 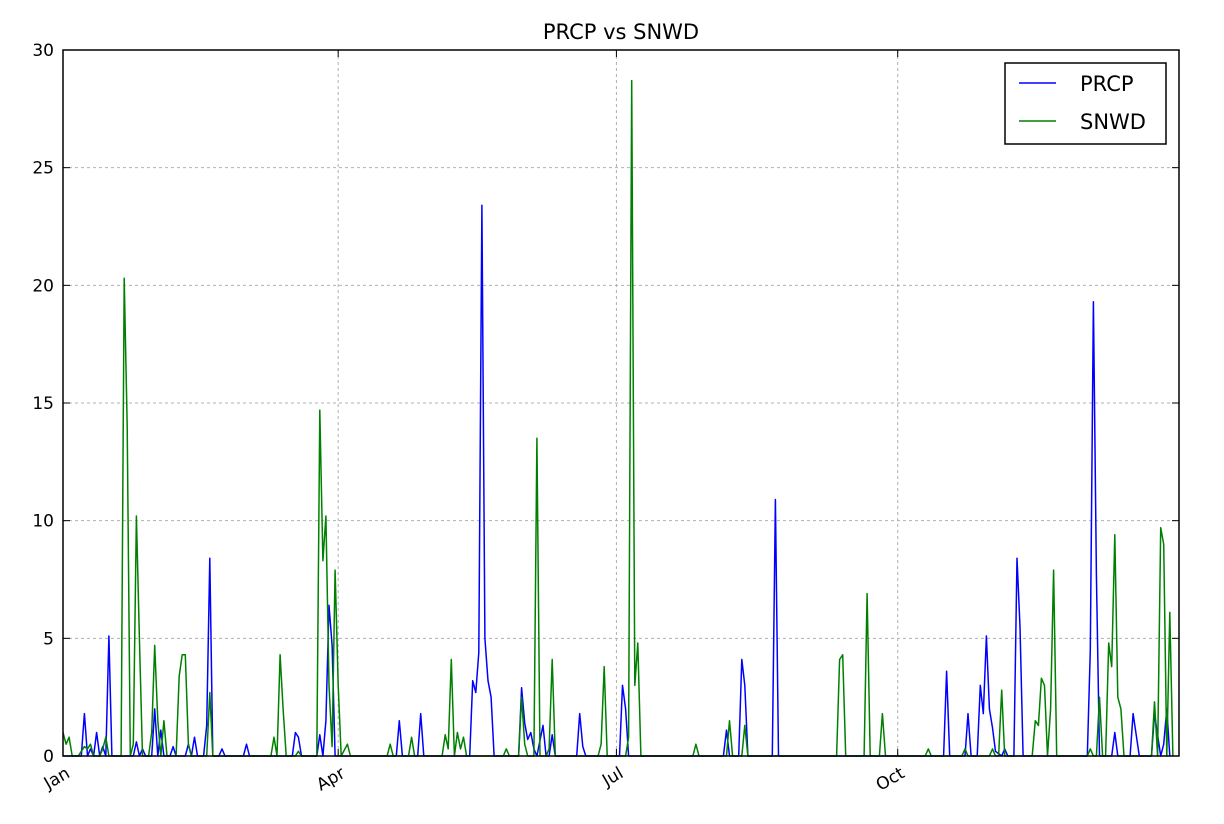 What do you see at coordinates (57, 778) in the screenshot?
I see `x-tick-label: Jan` at bounding box center [57, 778].